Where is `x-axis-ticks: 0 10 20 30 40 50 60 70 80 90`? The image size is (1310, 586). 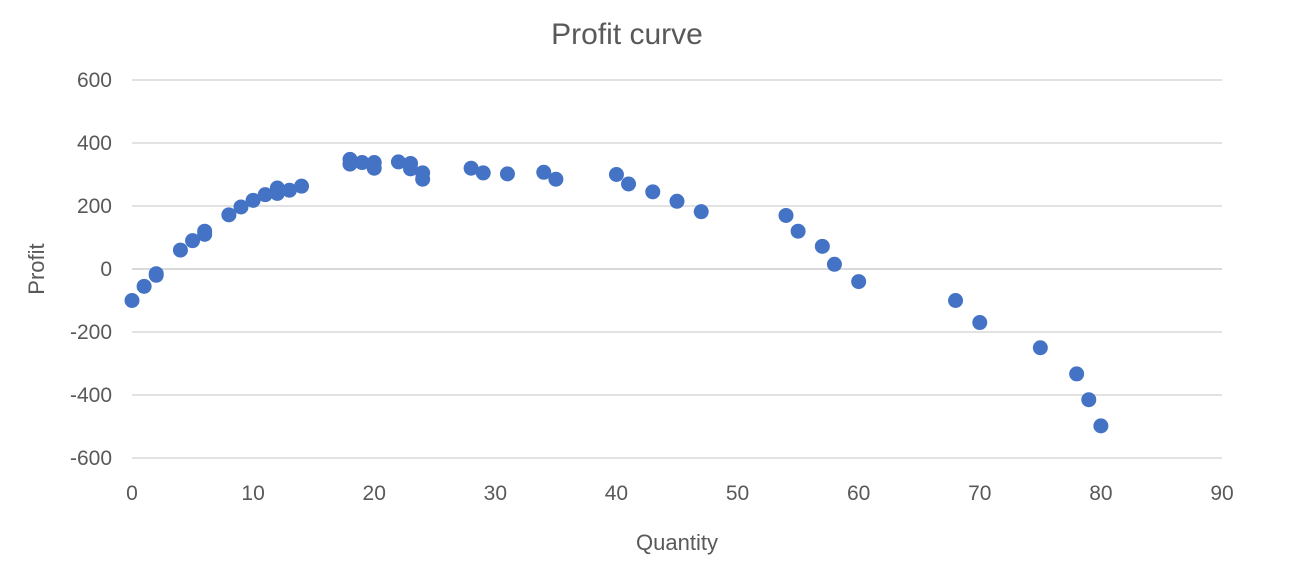
x-axis-ticks: 0 10 20 30 40 50 60 70 80 90 is located at coordinates (680, 493).